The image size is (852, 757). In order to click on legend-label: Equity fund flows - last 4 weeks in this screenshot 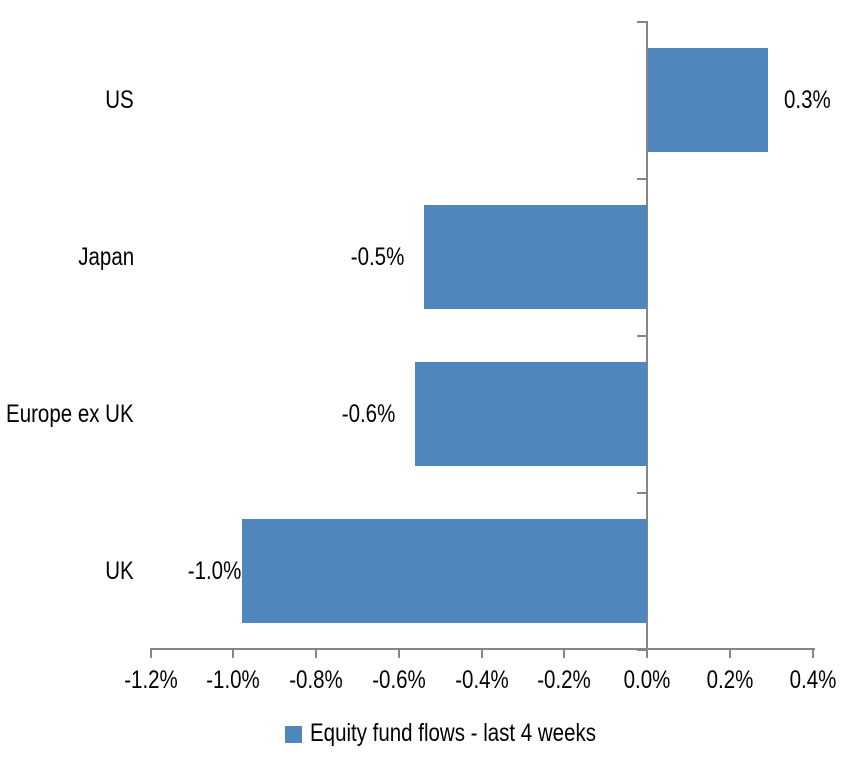, I will do `click(453, 733)`.